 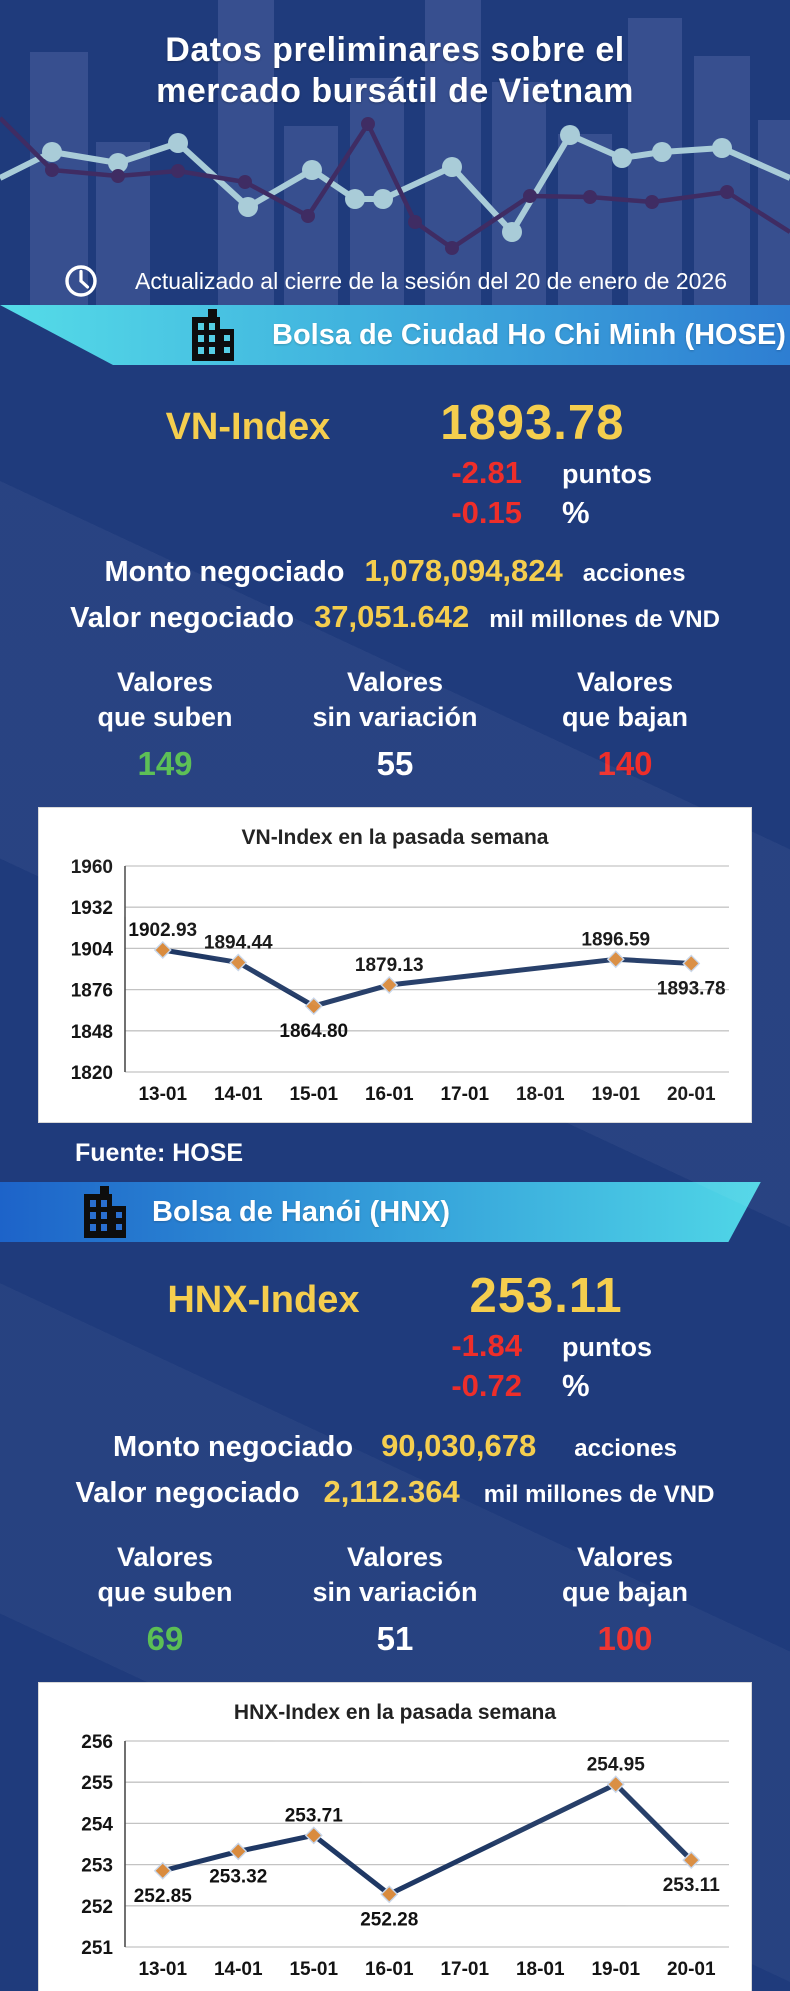 What do you see at coordinates (238, 942) in the screenshot?
I see `svg-text: 1894.44` at bounding box center [238, 942].